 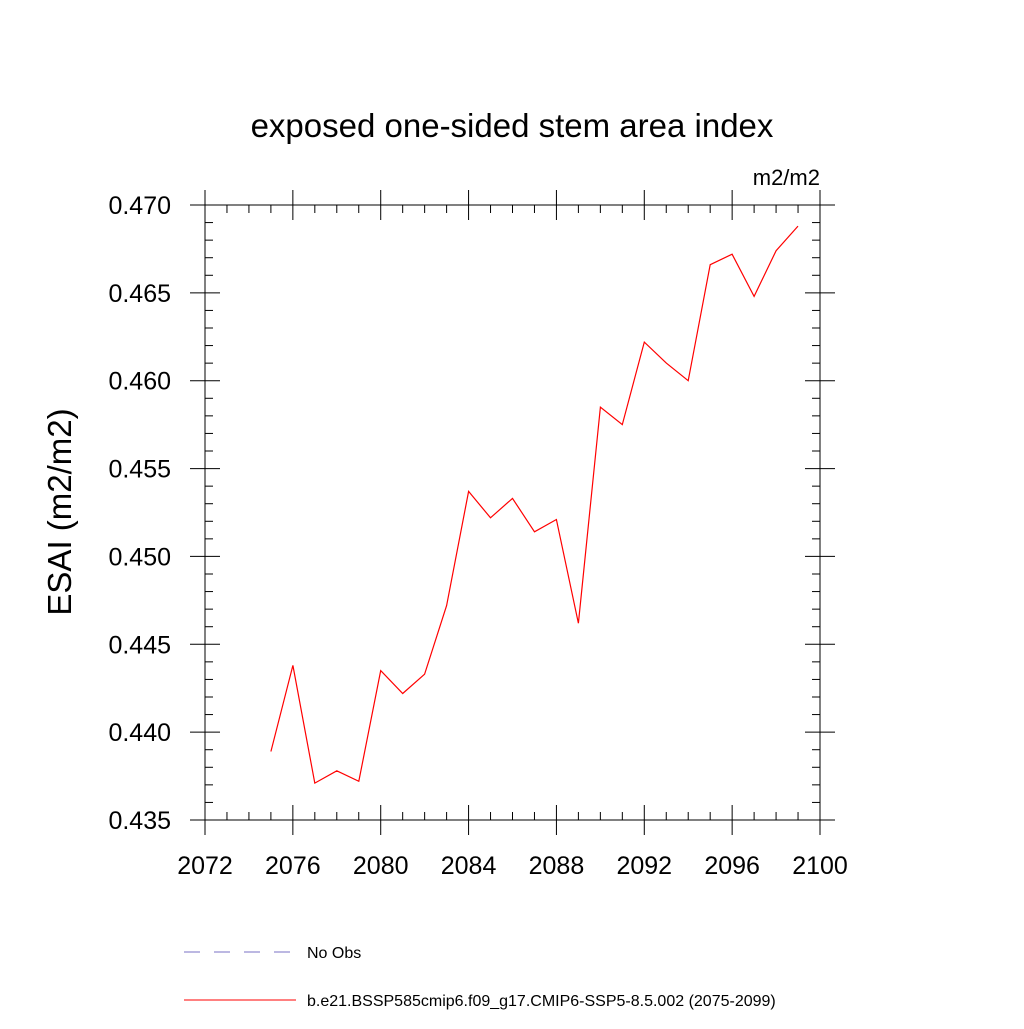 I want to click on y-tick-label: 0.445, so click(x=139, y=645).